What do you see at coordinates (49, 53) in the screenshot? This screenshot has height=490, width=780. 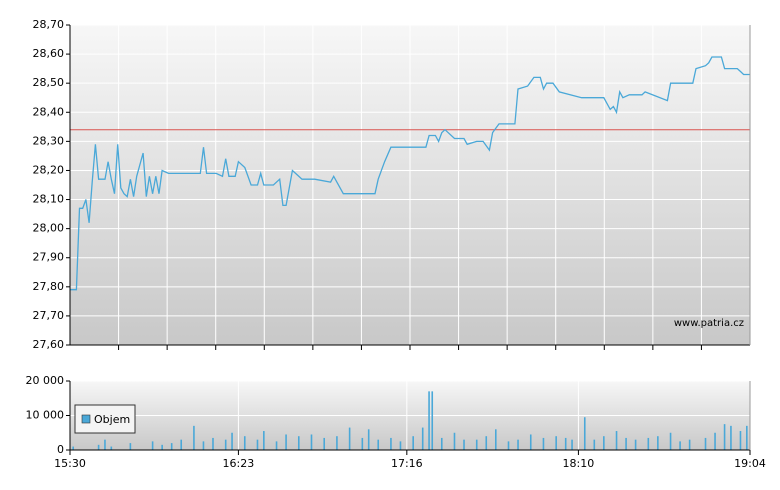 I see `y-tick-label: 28,60` at bounding box center [49, 53].